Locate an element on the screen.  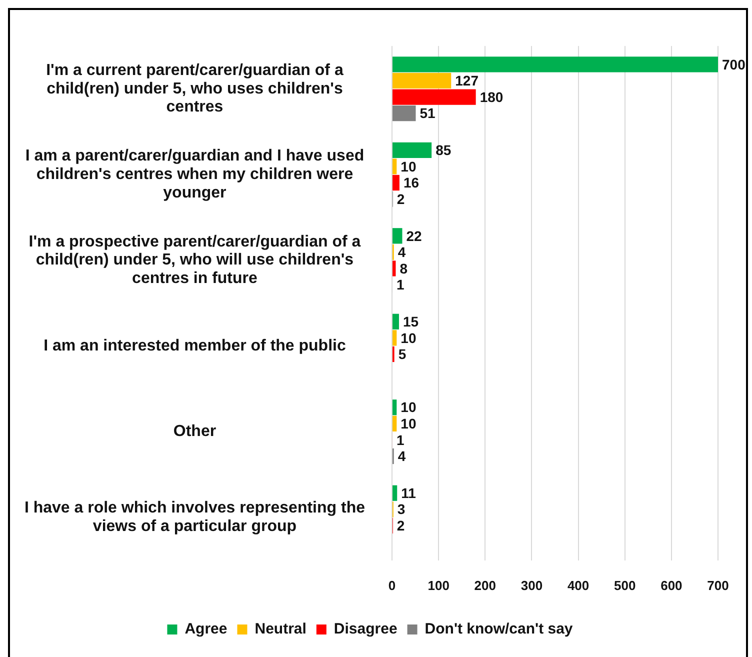
data-label: 127 is located at coordinates (467, 80).